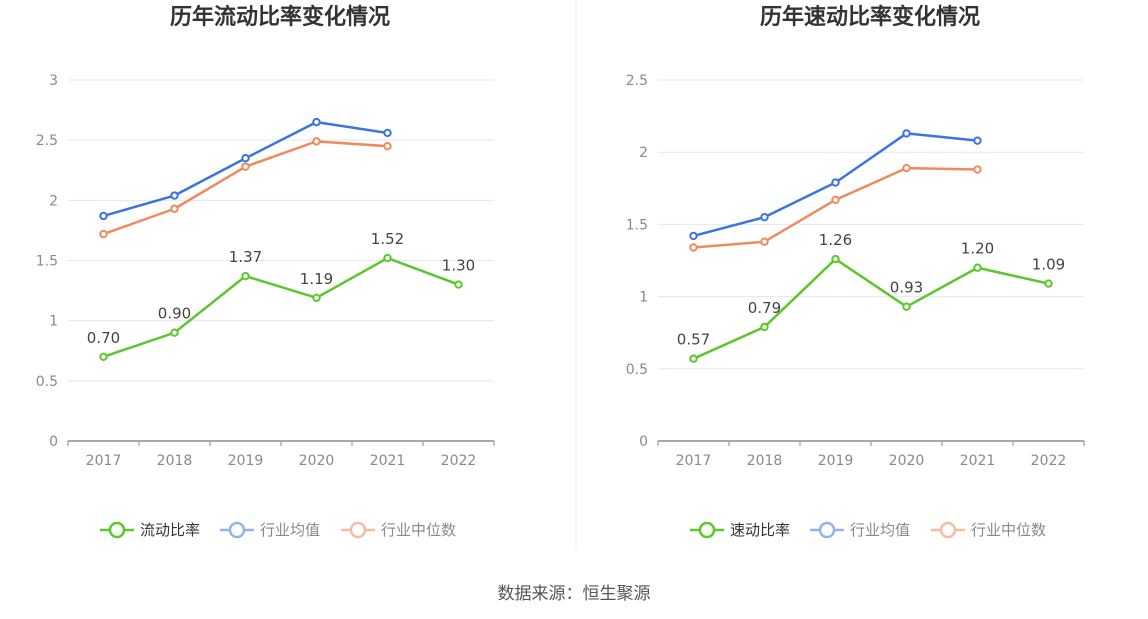 The width and height of the screenshot is (1148, 619). I want to click on data-label: 1.09, so click(1048, 265).